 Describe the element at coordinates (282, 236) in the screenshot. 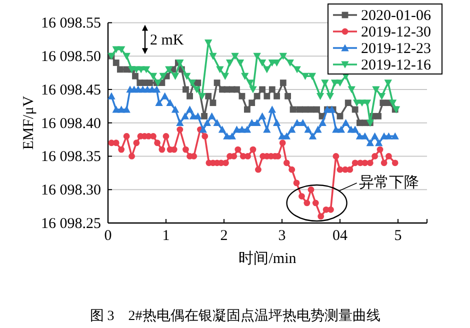

I see `x-tick-label: 3` at that location.